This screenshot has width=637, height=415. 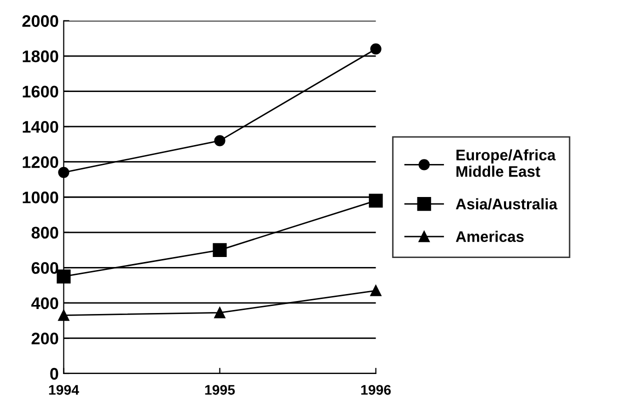 What do you see at coordinates (220, 389) in the screenshot?
I see `x-tick-label: 1995` at bounding box center [220, 389].